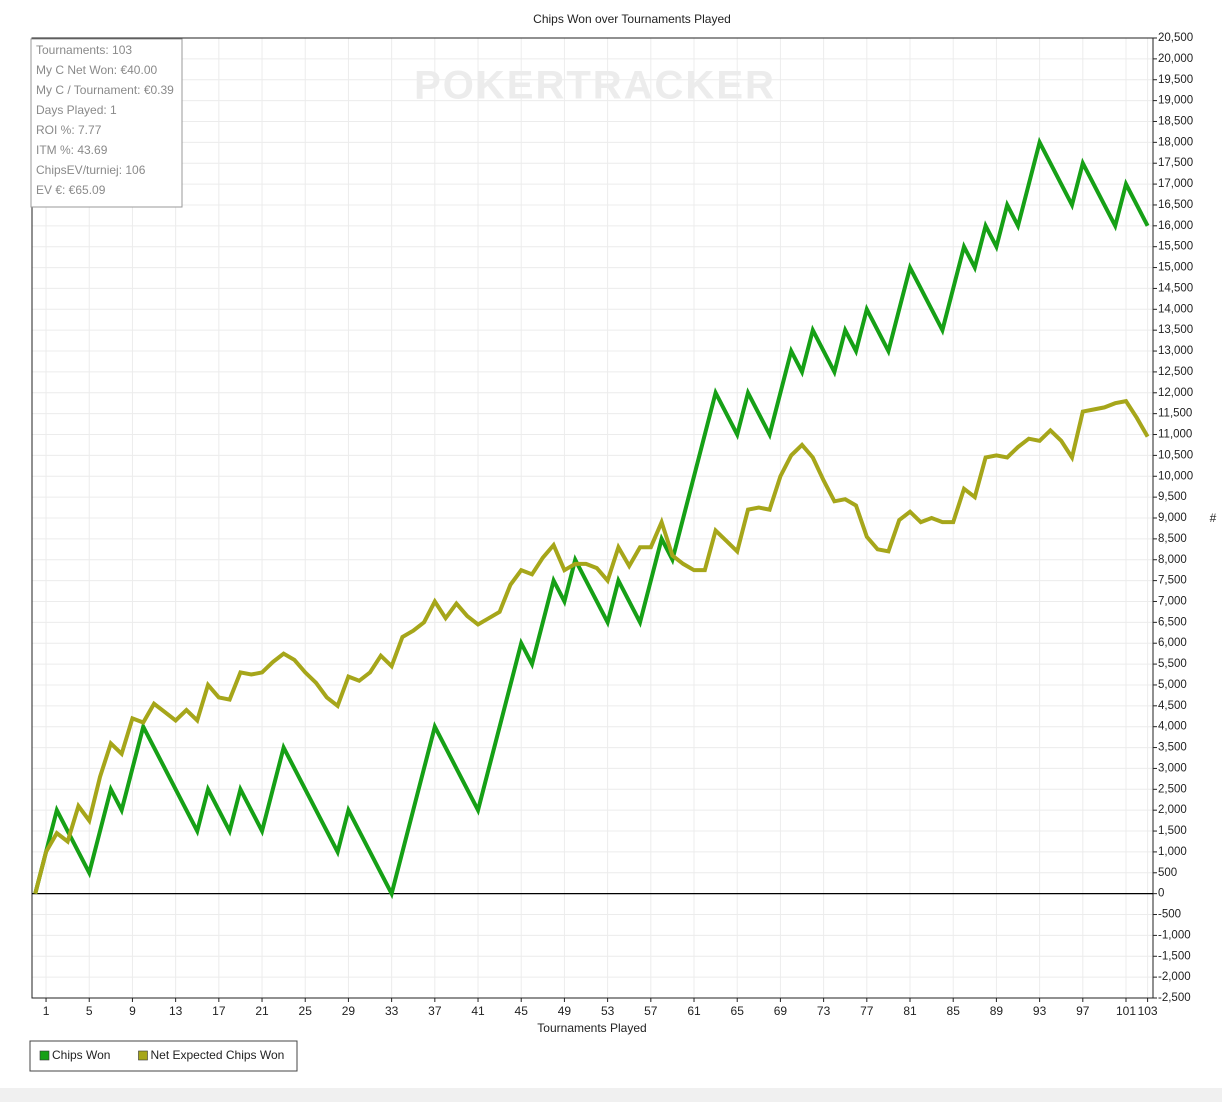  What do you see at coordinates (565, 1011) in the screenshot?
I see `x-tick-label: 49` at bounding box center [565, 1011].